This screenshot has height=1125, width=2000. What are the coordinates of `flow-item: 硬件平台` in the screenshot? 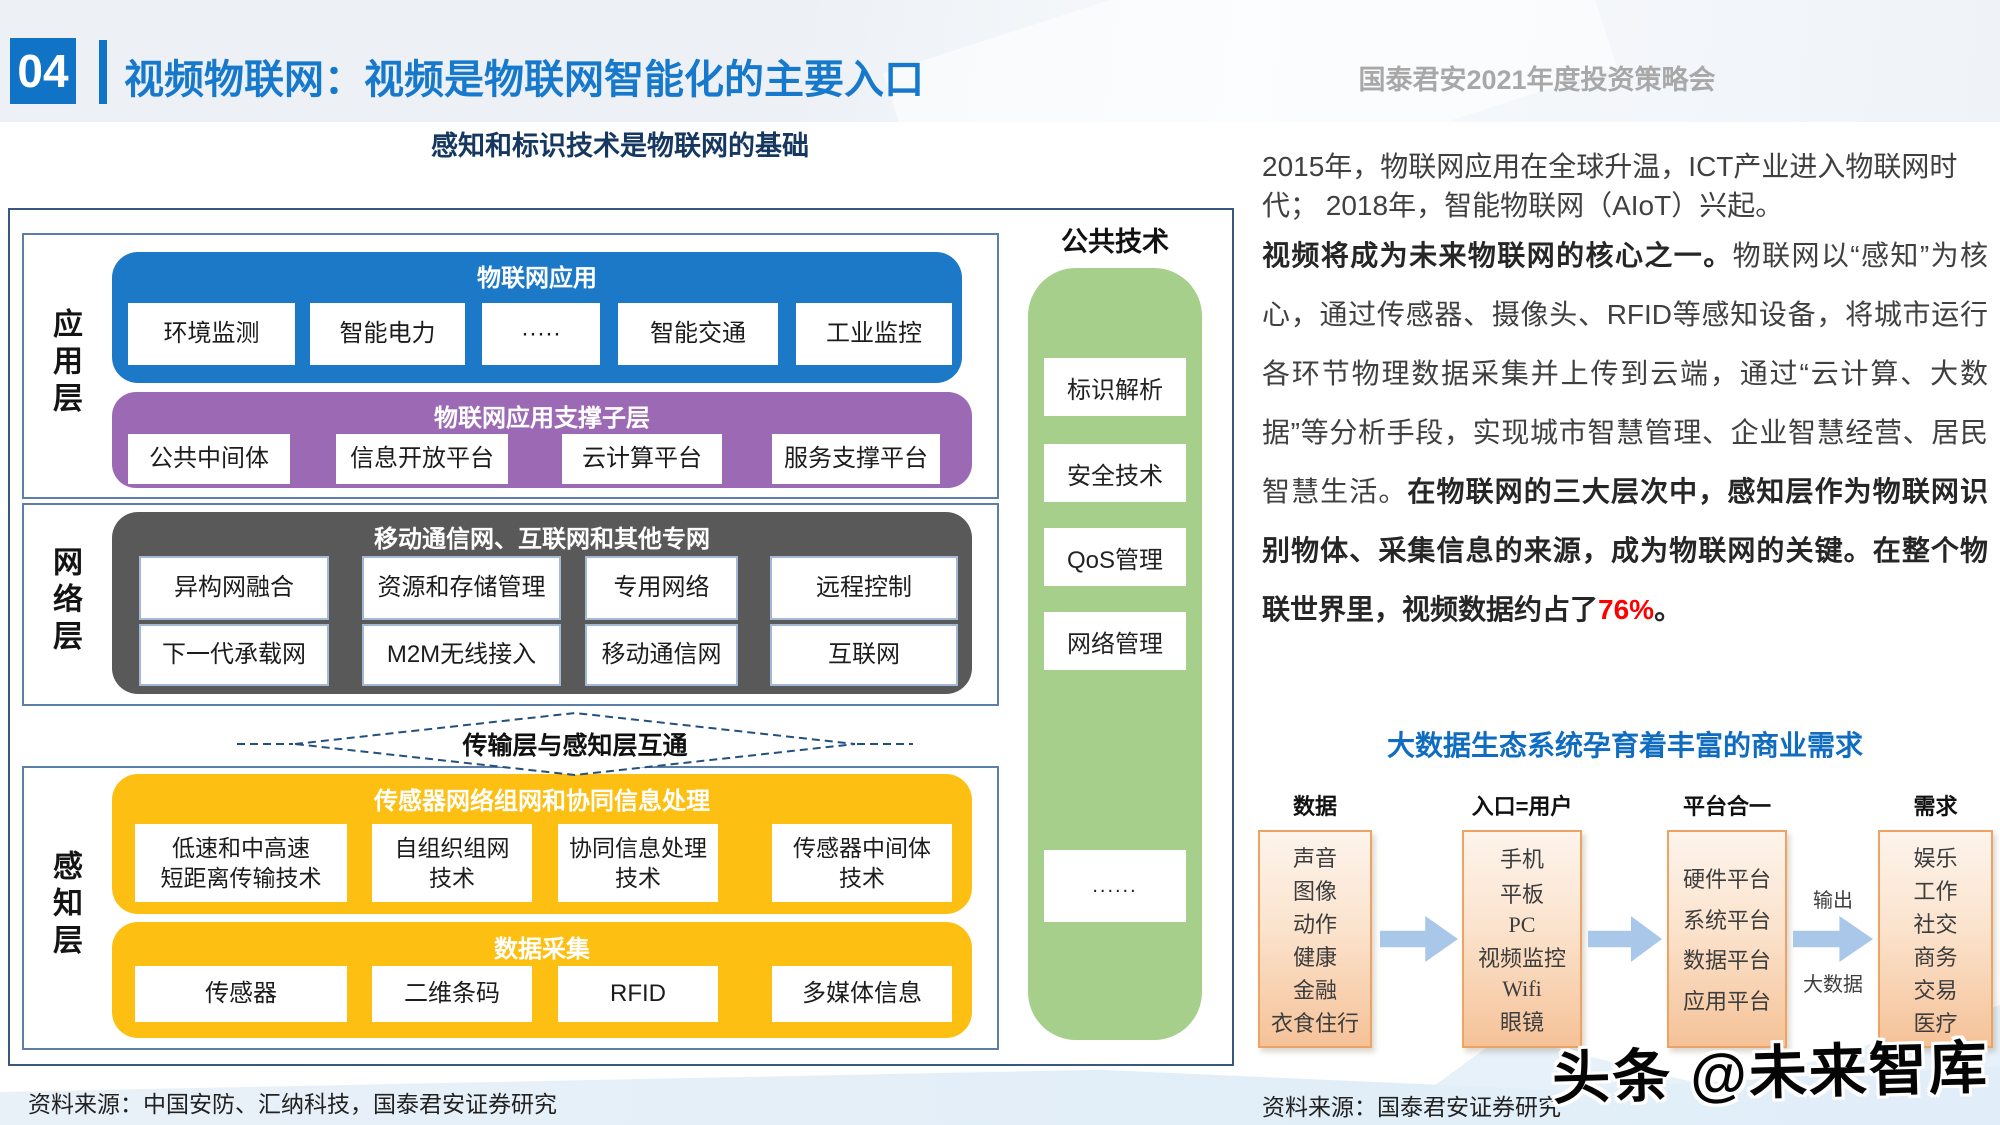 It's located at (1726, 880).